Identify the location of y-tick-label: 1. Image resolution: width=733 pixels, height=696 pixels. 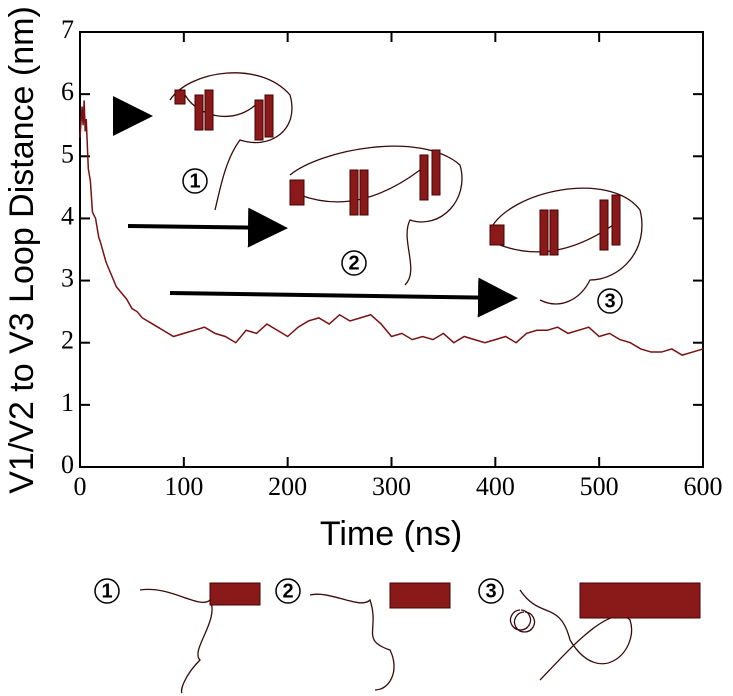
(67, 402).